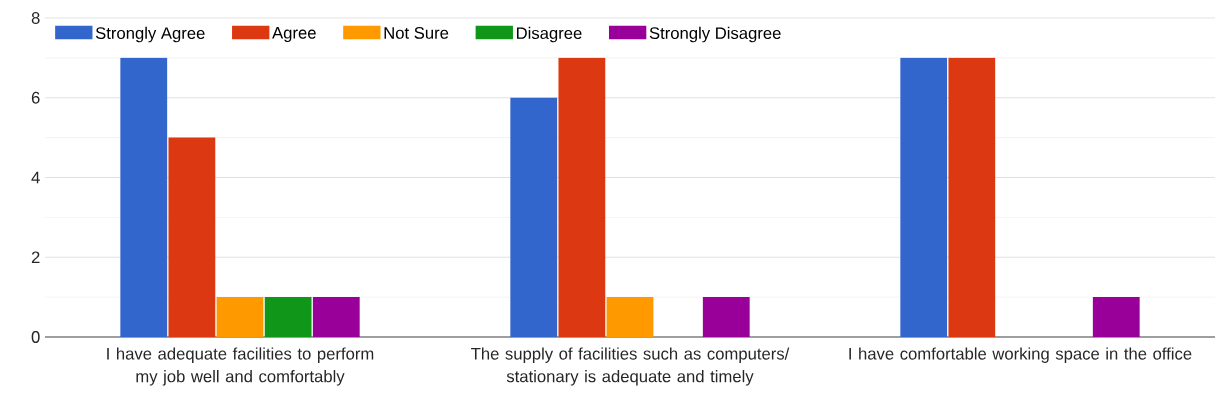  I want to click on x-tick-label: I have adequate facilities to perform my job well and comfortably, so click(240, 366).